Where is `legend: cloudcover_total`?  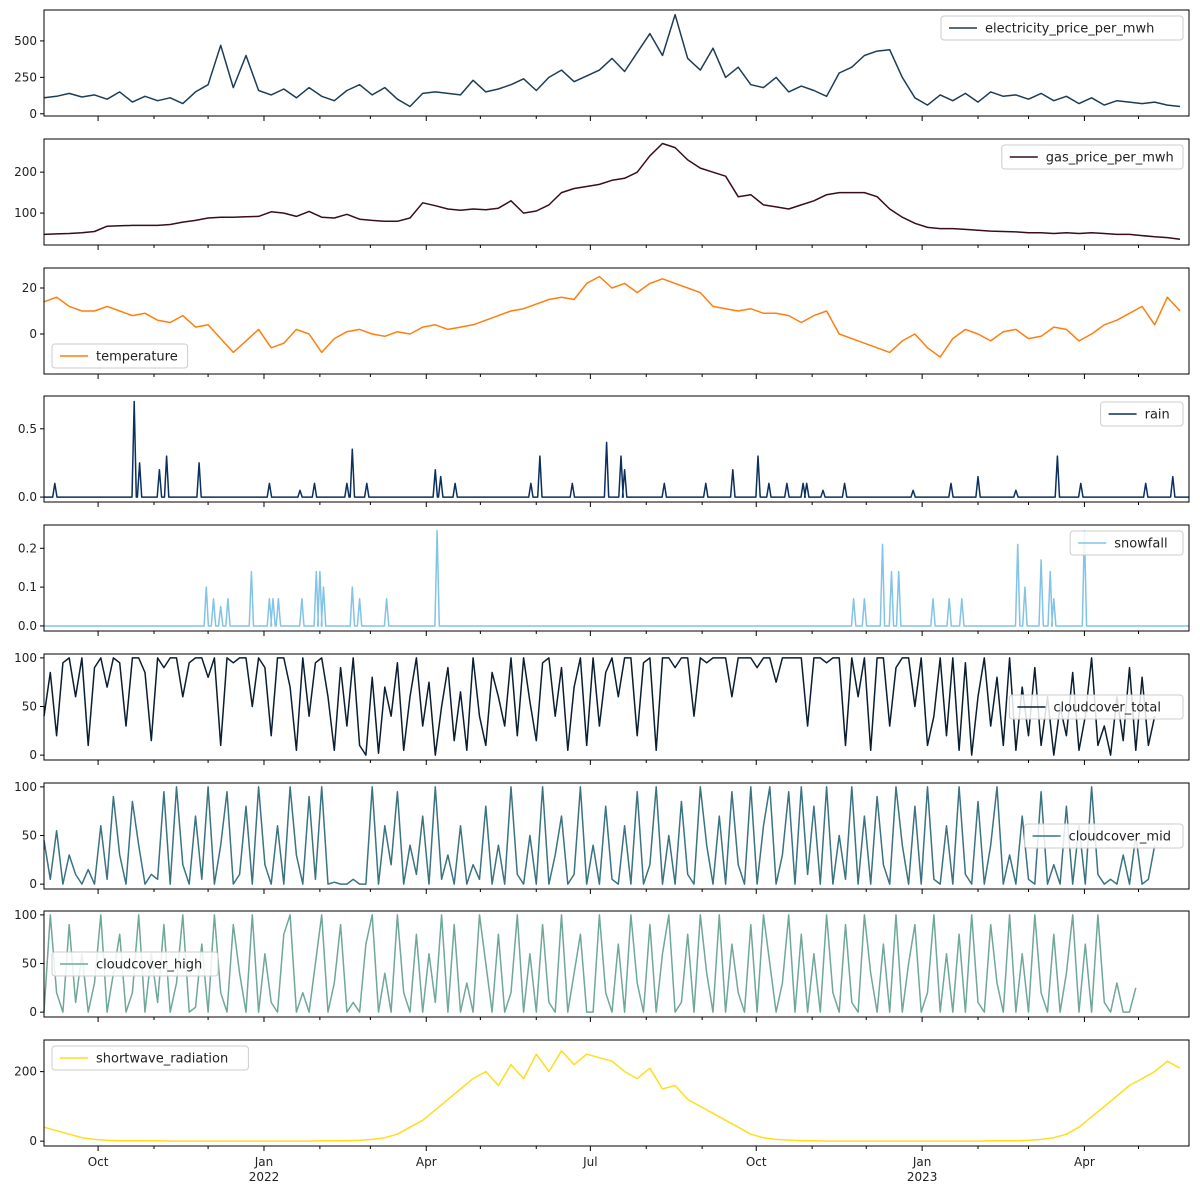
legend: cloudcover_total is located at coordinates (1096, 707).